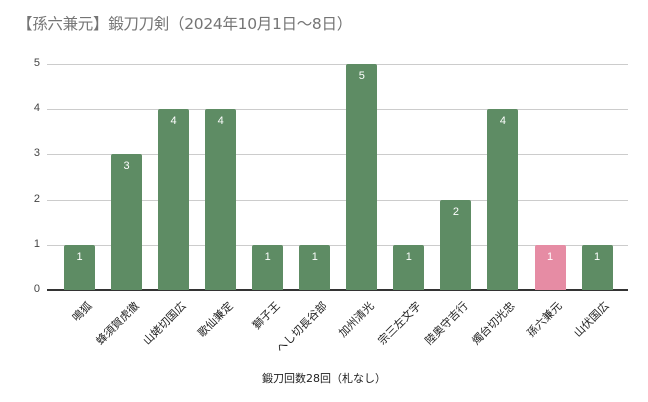  Describe the element at coordinates (36, 289) in the screenshot. I see `y-tick-label: 0` at that location.